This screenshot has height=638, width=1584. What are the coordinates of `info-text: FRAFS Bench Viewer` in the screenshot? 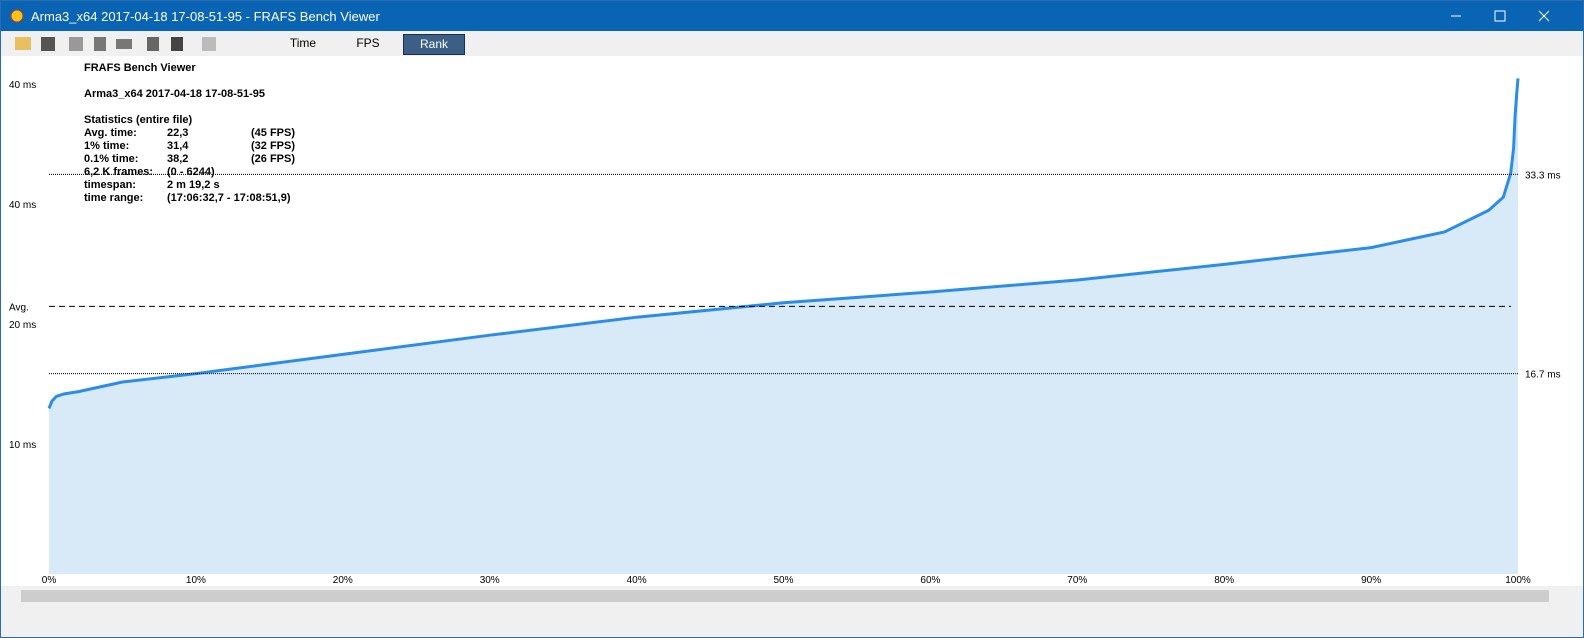 It's located at (140, 68).